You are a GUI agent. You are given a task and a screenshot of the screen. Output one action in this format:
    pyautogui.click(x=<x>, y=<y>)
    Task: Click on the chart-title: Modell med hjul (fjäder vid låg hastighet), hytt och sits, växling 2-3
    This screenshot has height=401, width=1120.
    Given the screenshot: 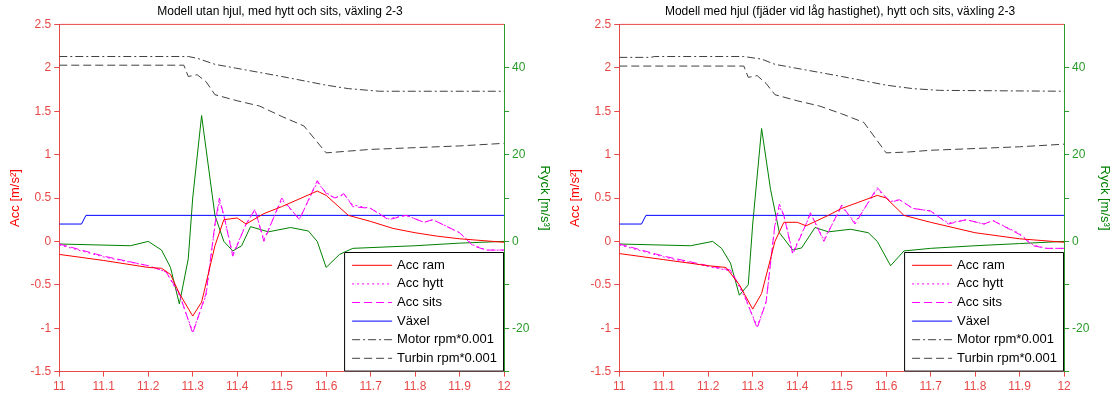 What is the action you would take?
    pyautogui.click(x=840, y=10)
    